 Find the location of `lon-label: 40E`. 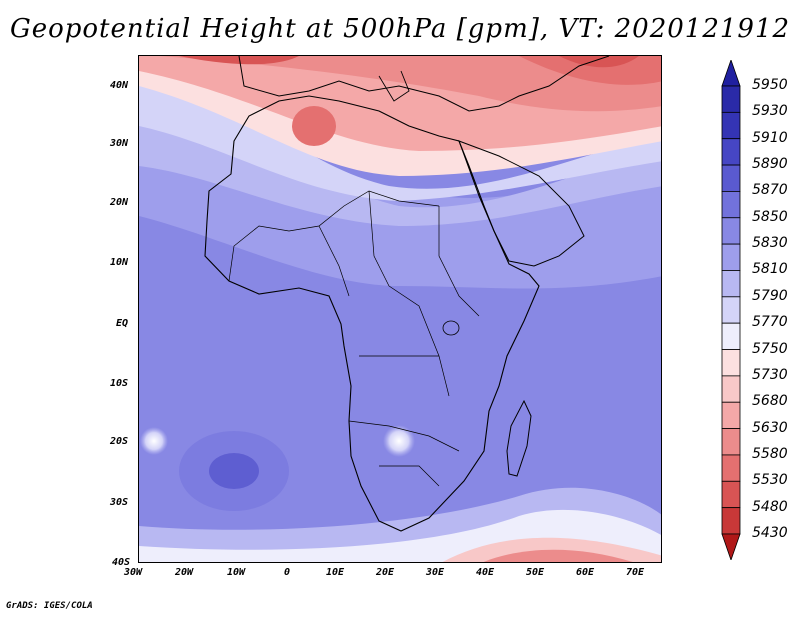

lon-label: 40E is located at coordinates (485, 572).